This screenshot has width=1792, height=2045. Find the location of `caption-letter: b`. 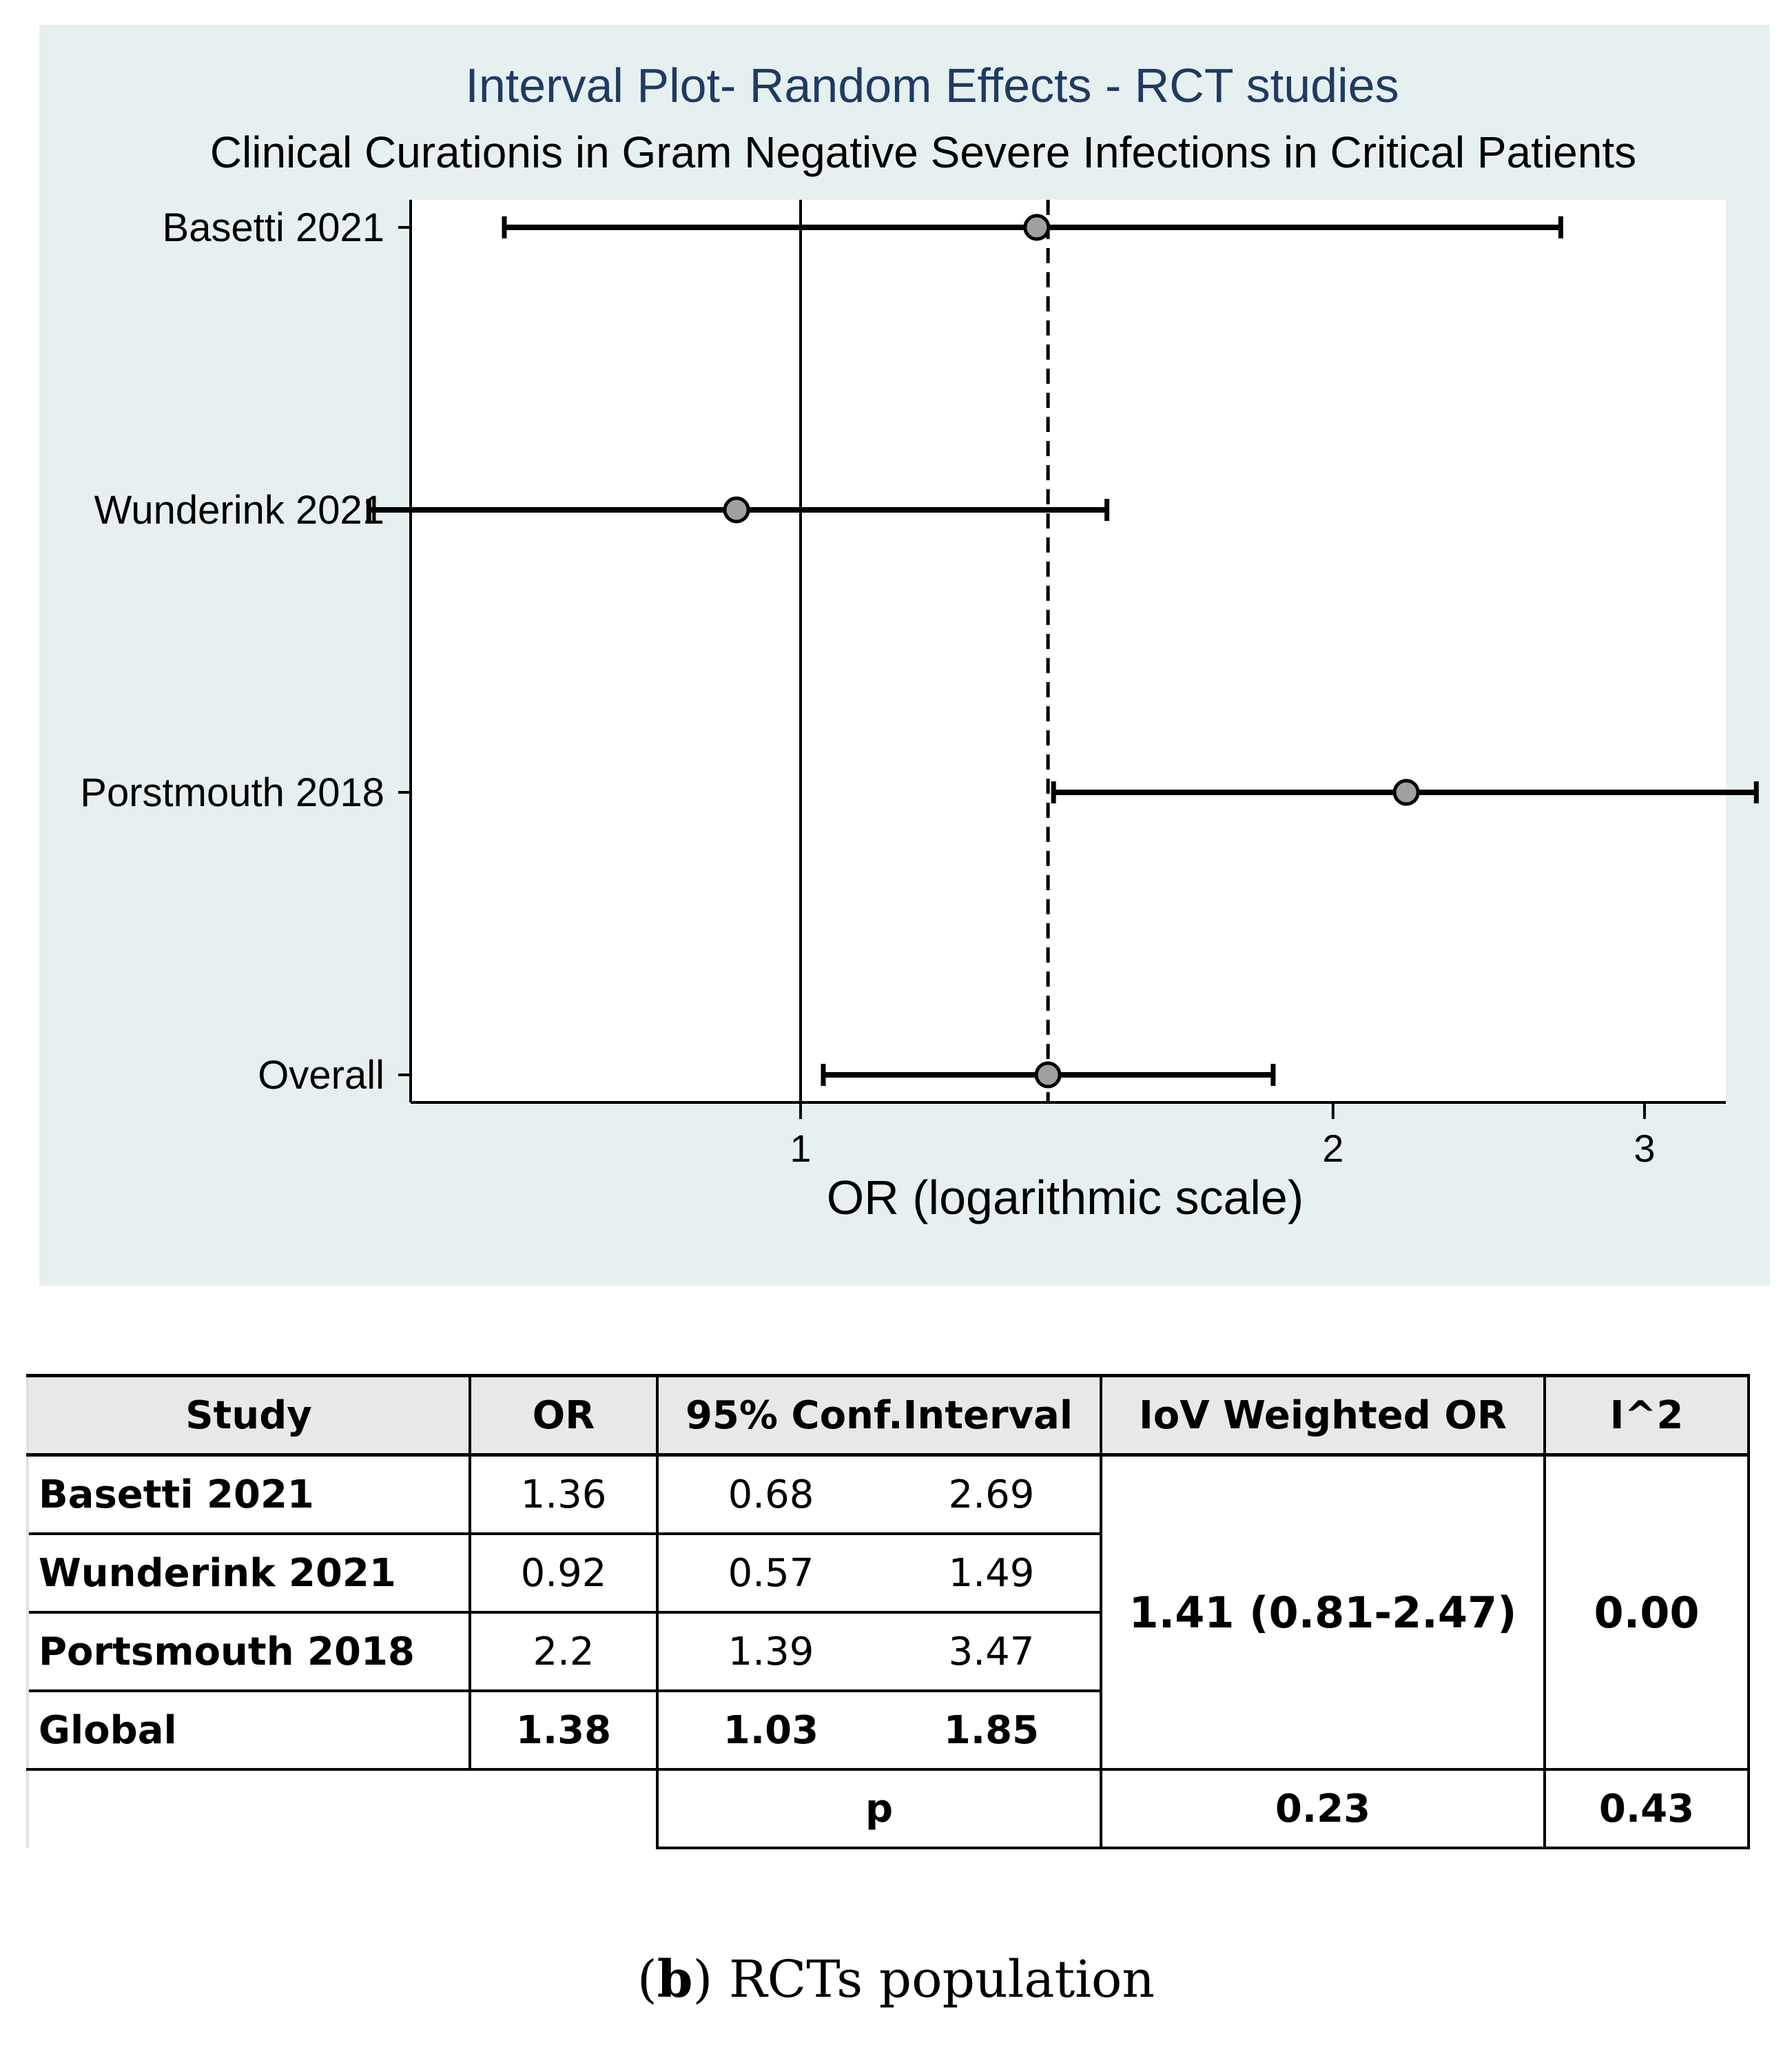

caption-letter: b is located at coordinates (675, 1979).